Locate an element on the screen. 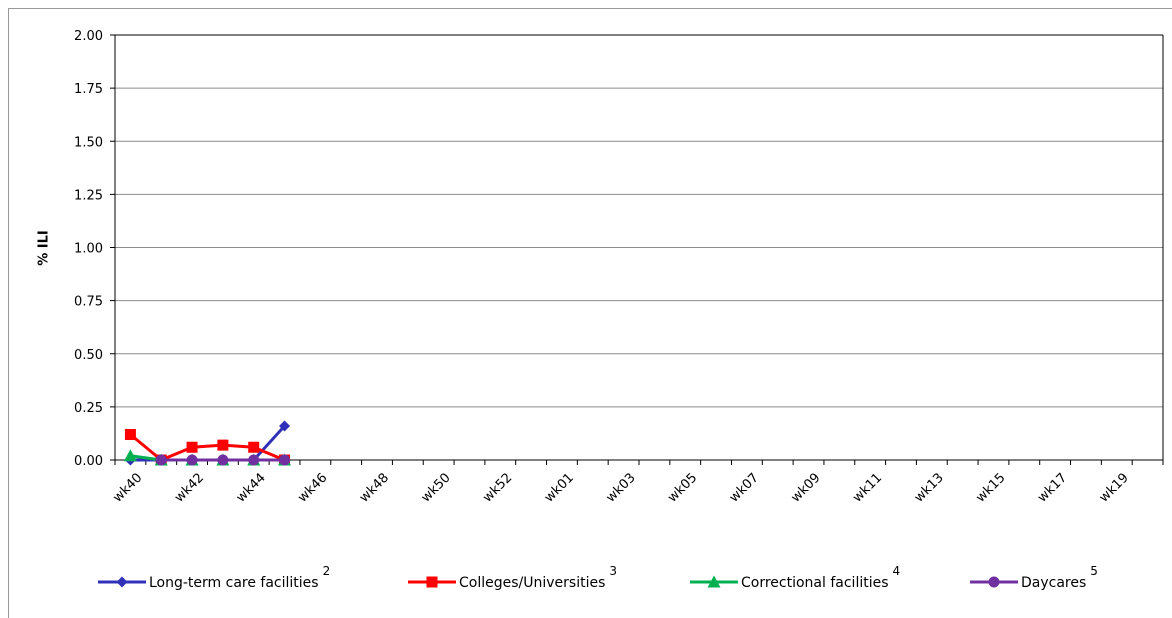 This screenshot has width=1172, height=618. y-tick-label: 0.50 is located at coordinates (88, 355).